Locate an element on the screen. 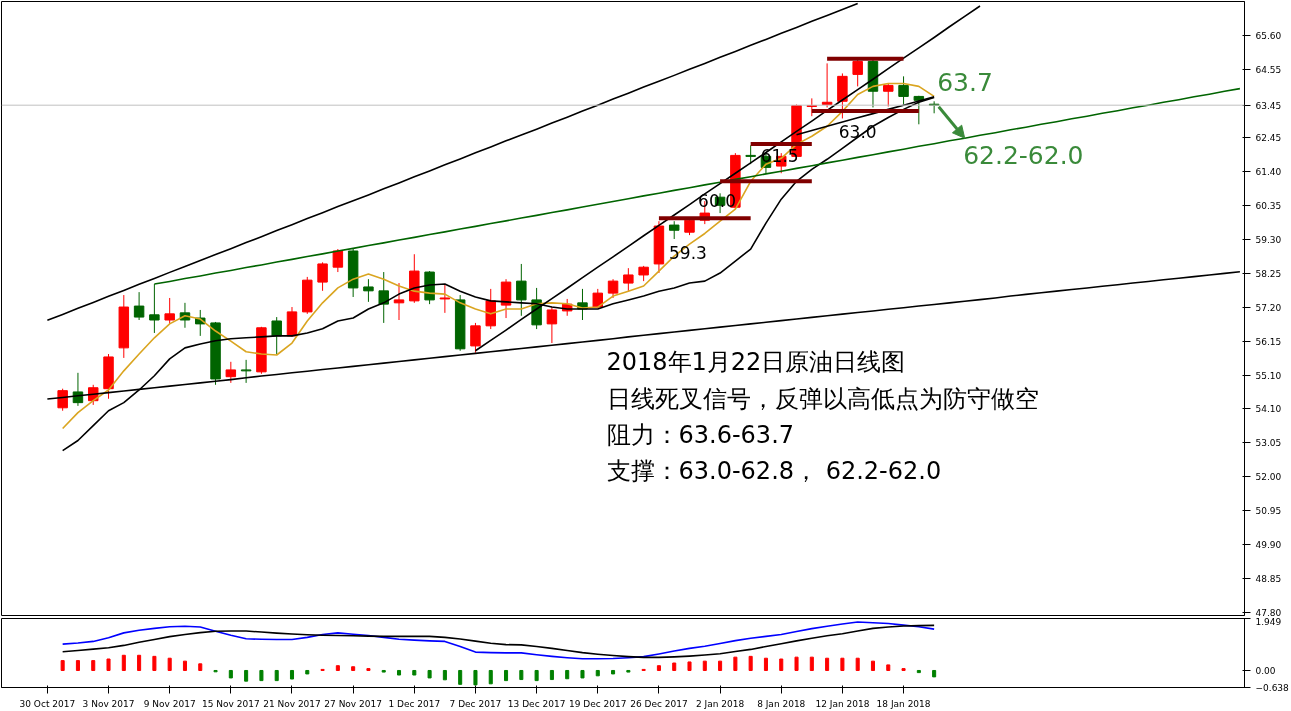 This screenshot has height=711, width=1291. y-tick-label: 57.20 is located at coordinates (1268, 308).